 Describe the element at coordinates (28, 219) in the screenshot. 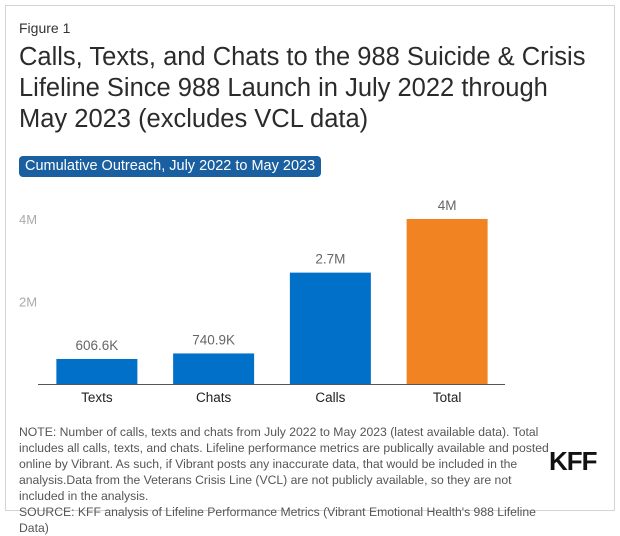

I see `y-tick-label: 4M` at that location.